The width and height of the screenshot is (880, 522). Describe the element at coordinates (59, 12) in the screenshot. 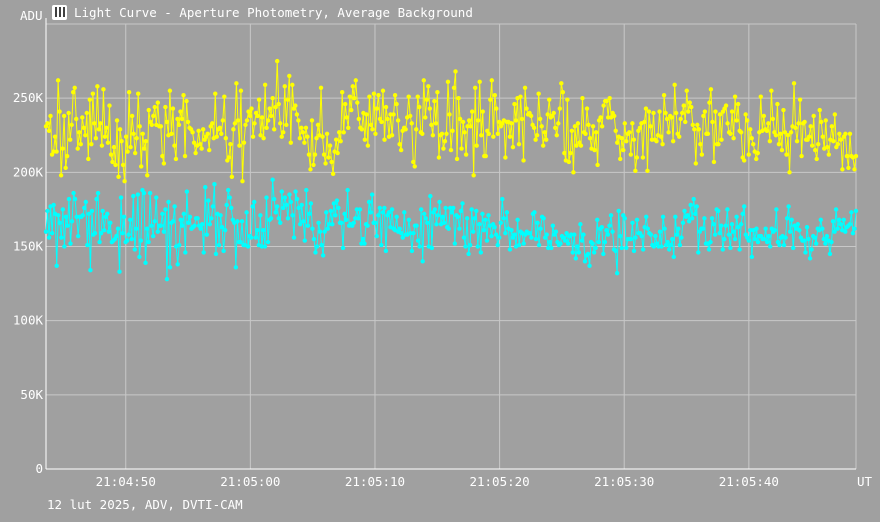

I see `light-curve-app-icon` at that location.